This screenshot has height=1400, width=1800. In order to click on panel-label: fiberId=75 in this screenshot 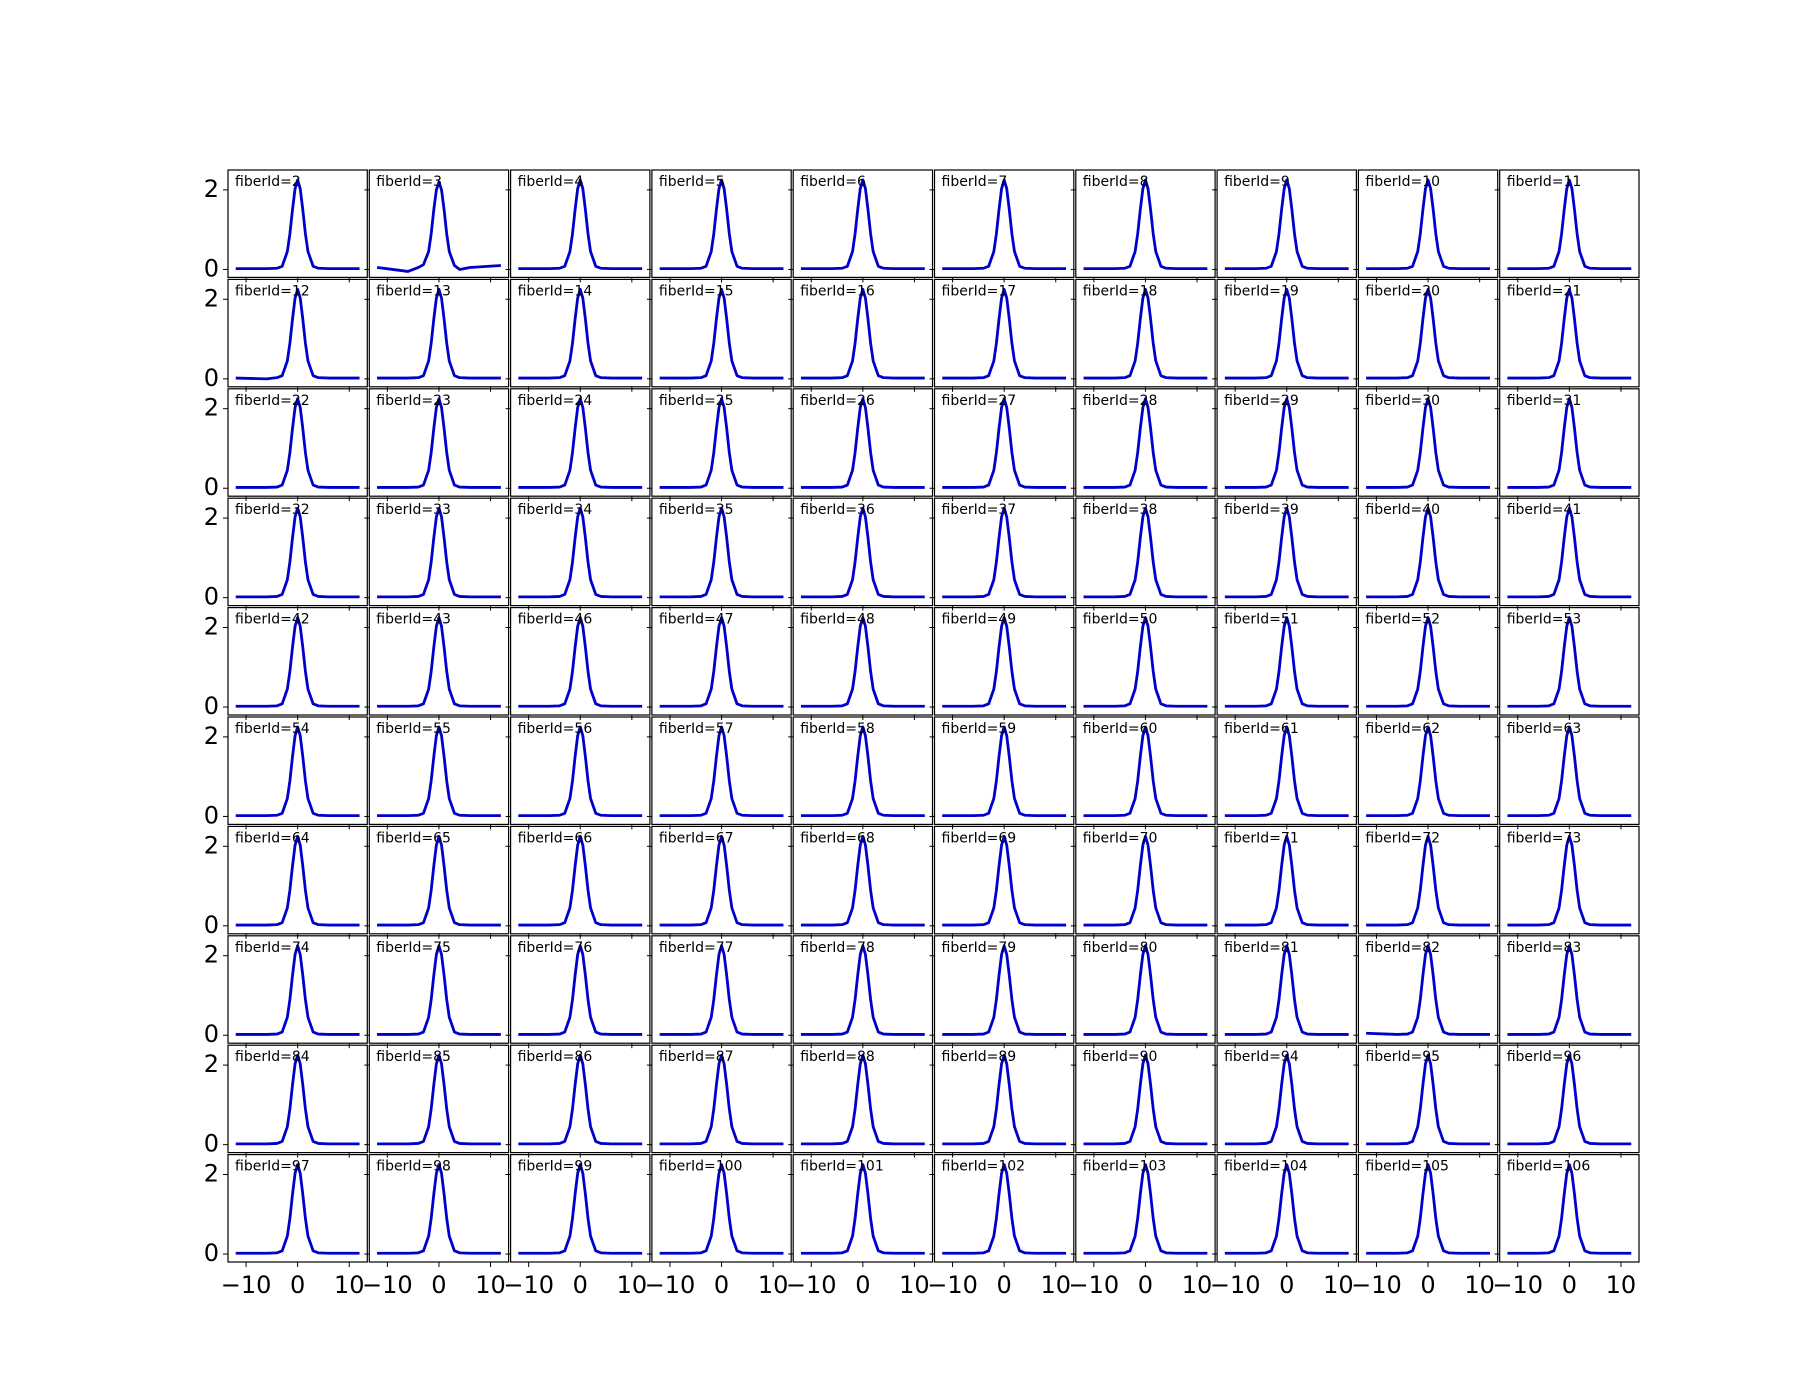, I will do `click(413, 948)`.